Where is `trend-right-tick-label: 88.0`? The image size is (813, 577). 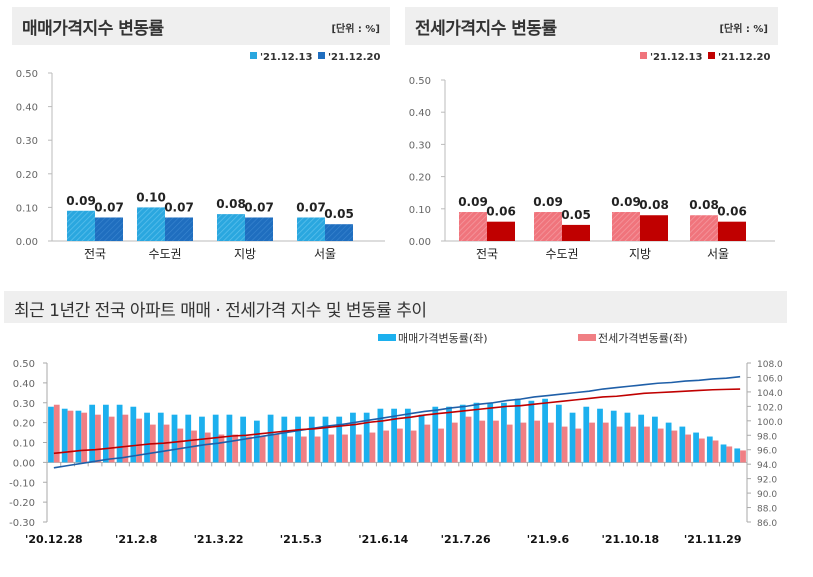
trend-right-tick-label: 88.0 is located at coordinates (767, 510).